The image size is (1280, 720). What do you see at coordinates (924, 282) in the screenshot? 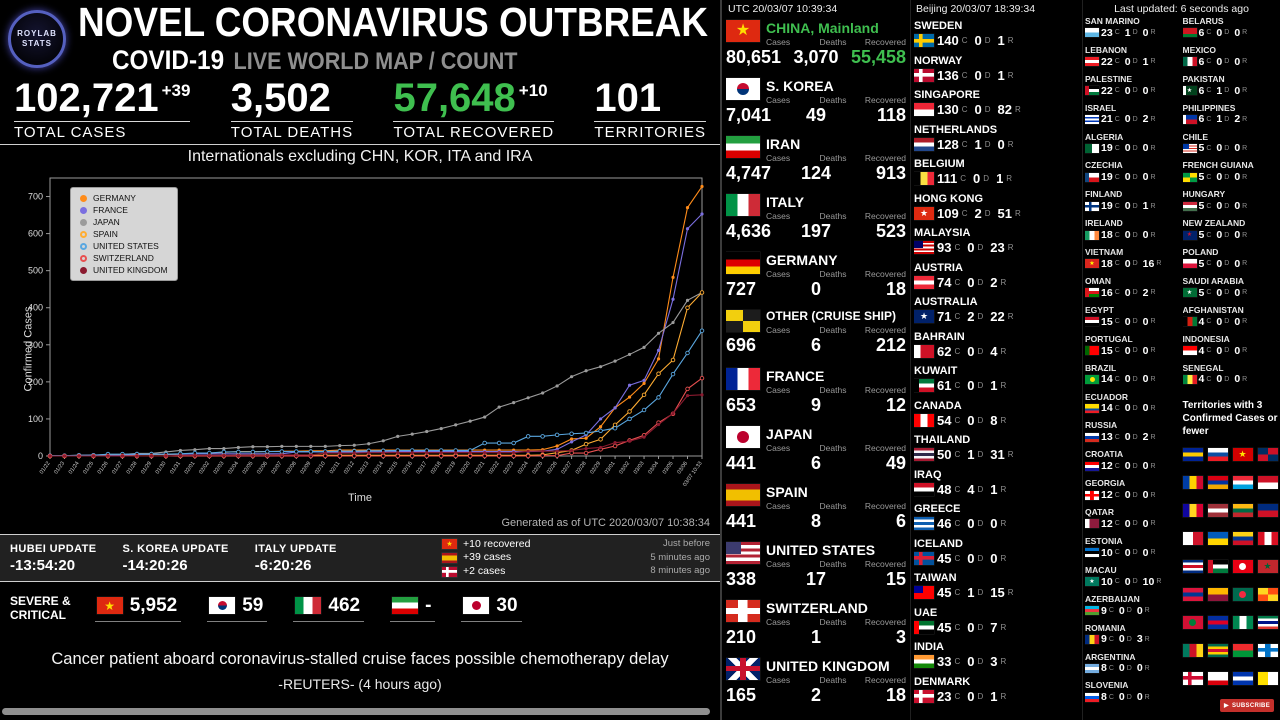
I see `austria-flag-icon` at bounding box center [924, 282].